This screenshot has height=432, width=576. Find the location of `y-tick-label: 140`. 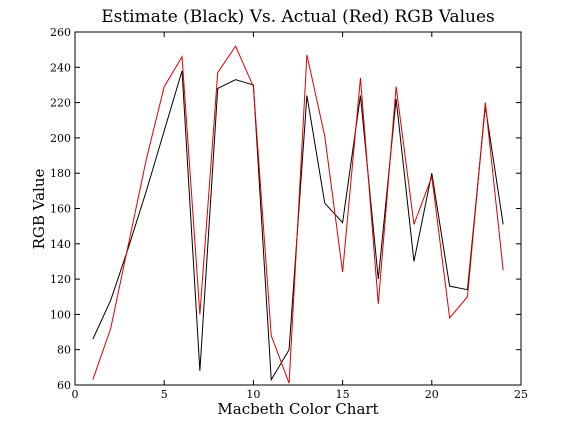

y-tick-label: 140 is located at coordinates (60, 244).